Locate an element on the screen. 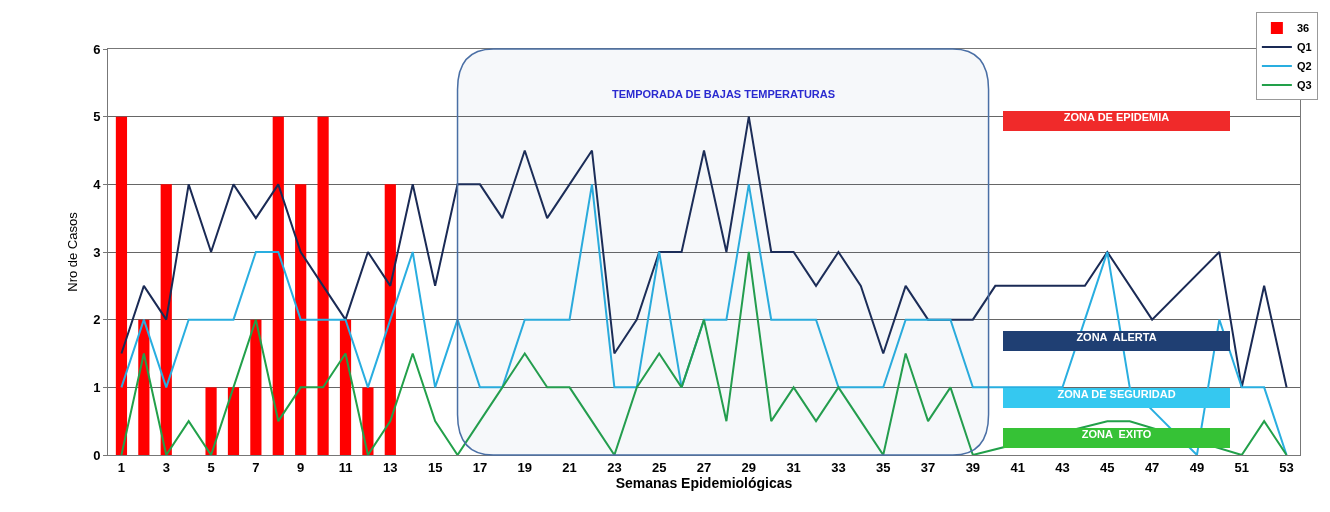 The image size is (1330, 512). legend-label: Q2 is located at coordinates (1304, 66).